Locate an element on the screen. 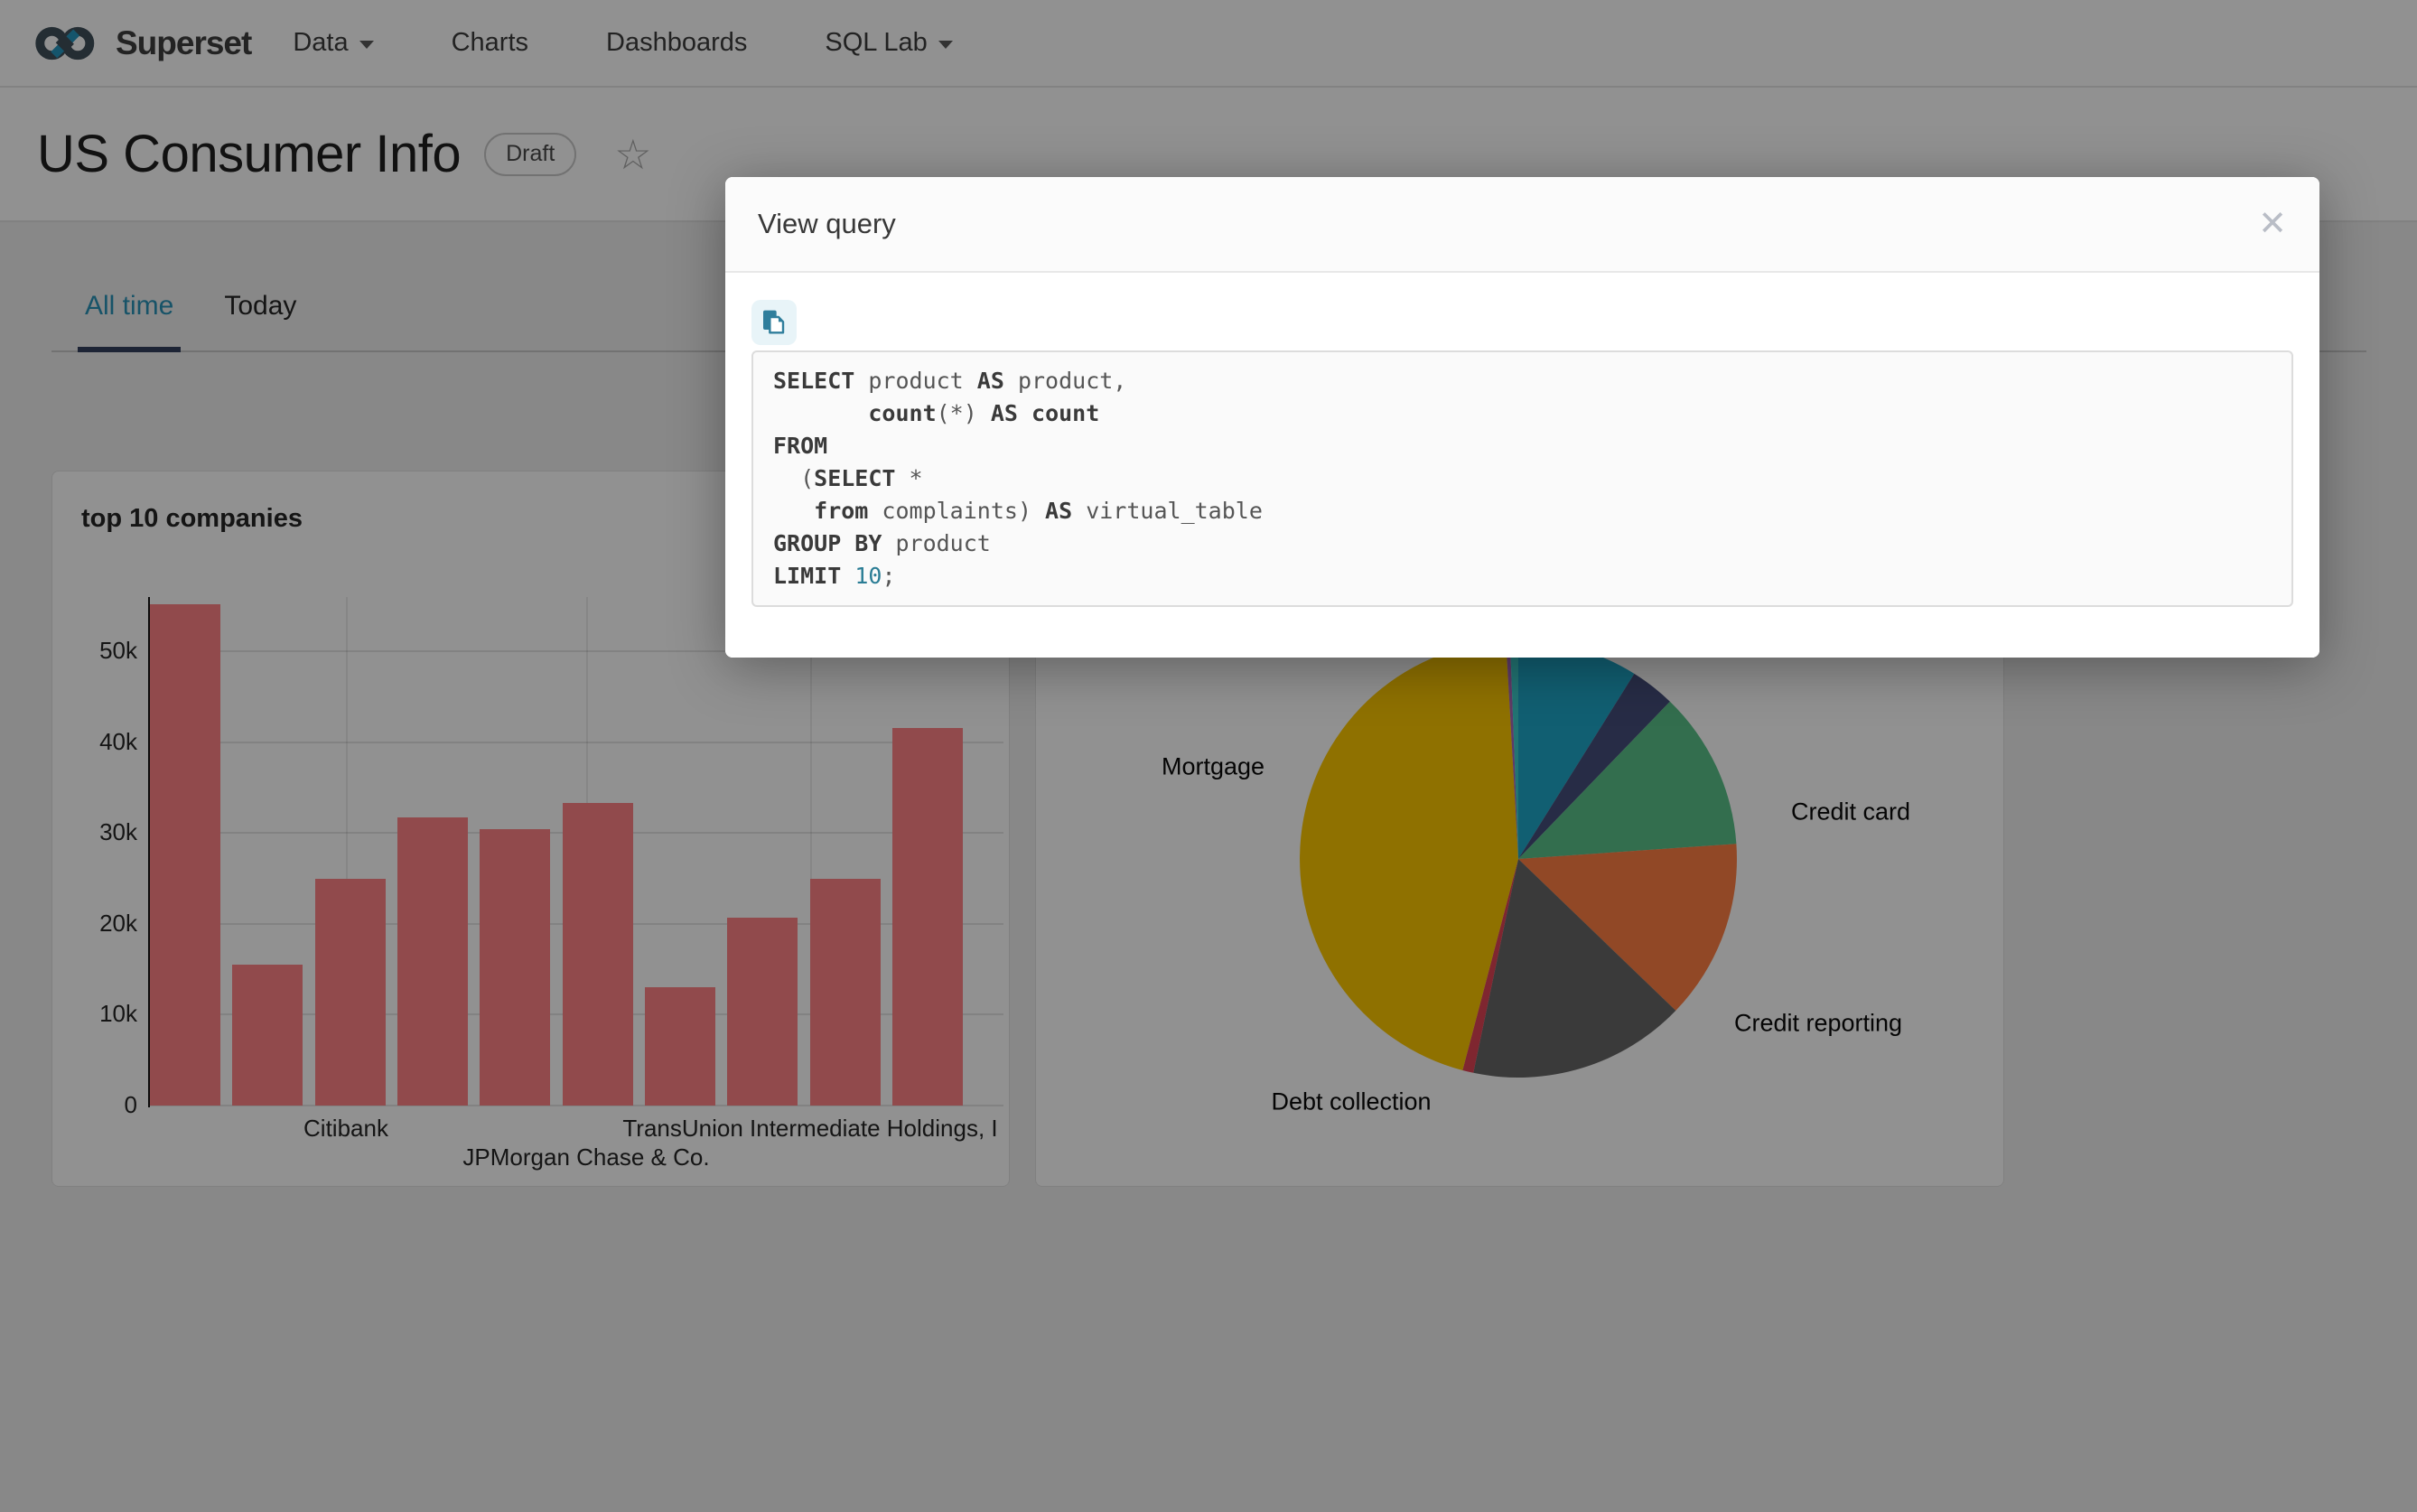 Image resolution: width=2417 pixels, height=1512 pixels. y-tick-label: 30k is located at coordinates (118, 832).